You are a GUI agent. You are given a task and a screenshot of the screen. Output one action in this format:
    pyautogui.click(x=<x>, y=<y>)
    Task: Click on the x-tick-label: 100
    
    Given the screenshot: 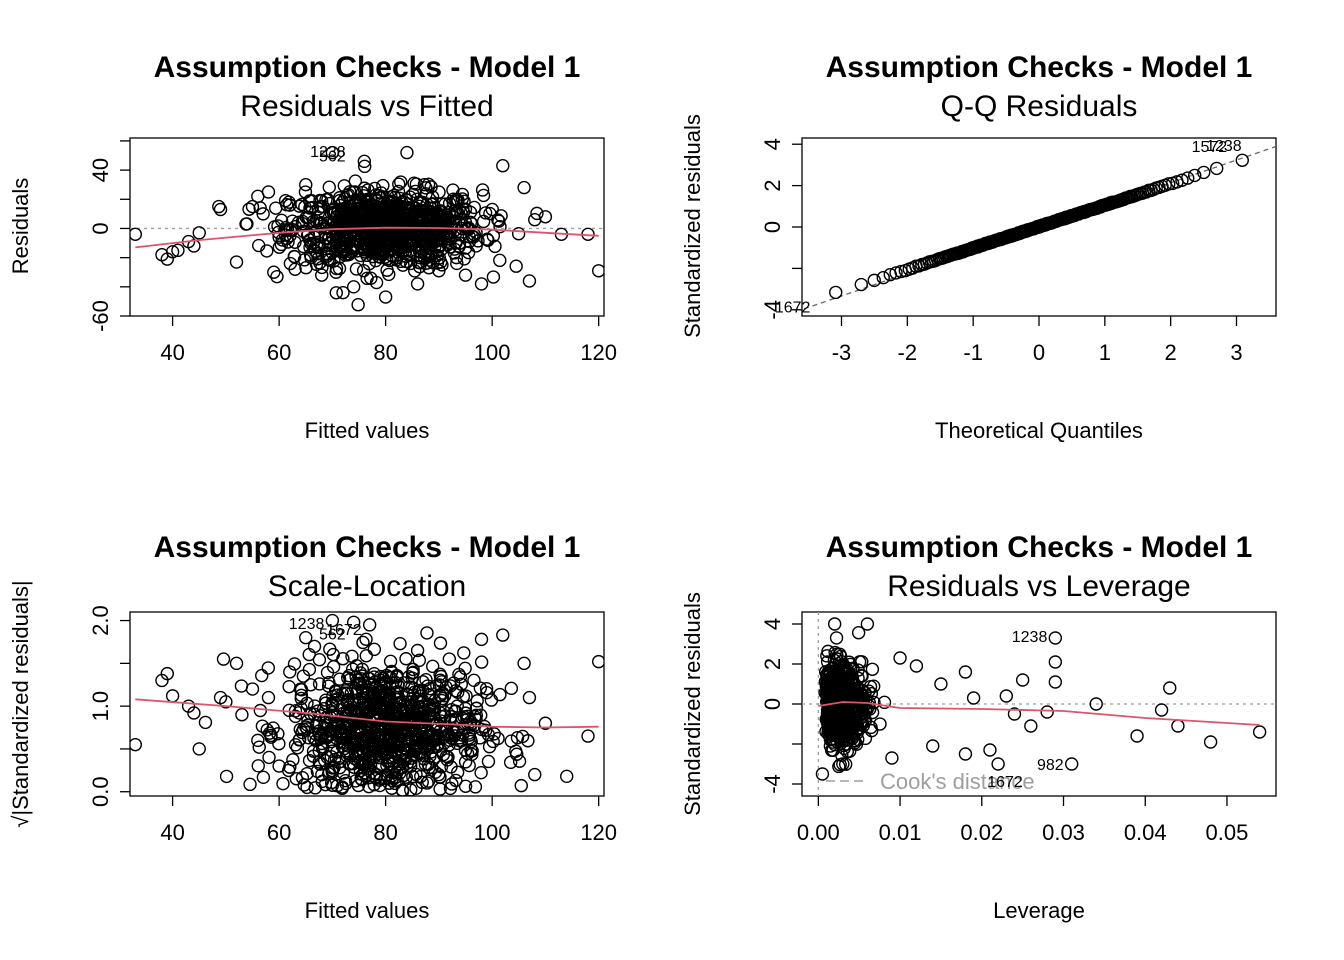 What is the action you would take?
    pyautogui.click(x=492, y=352)
    